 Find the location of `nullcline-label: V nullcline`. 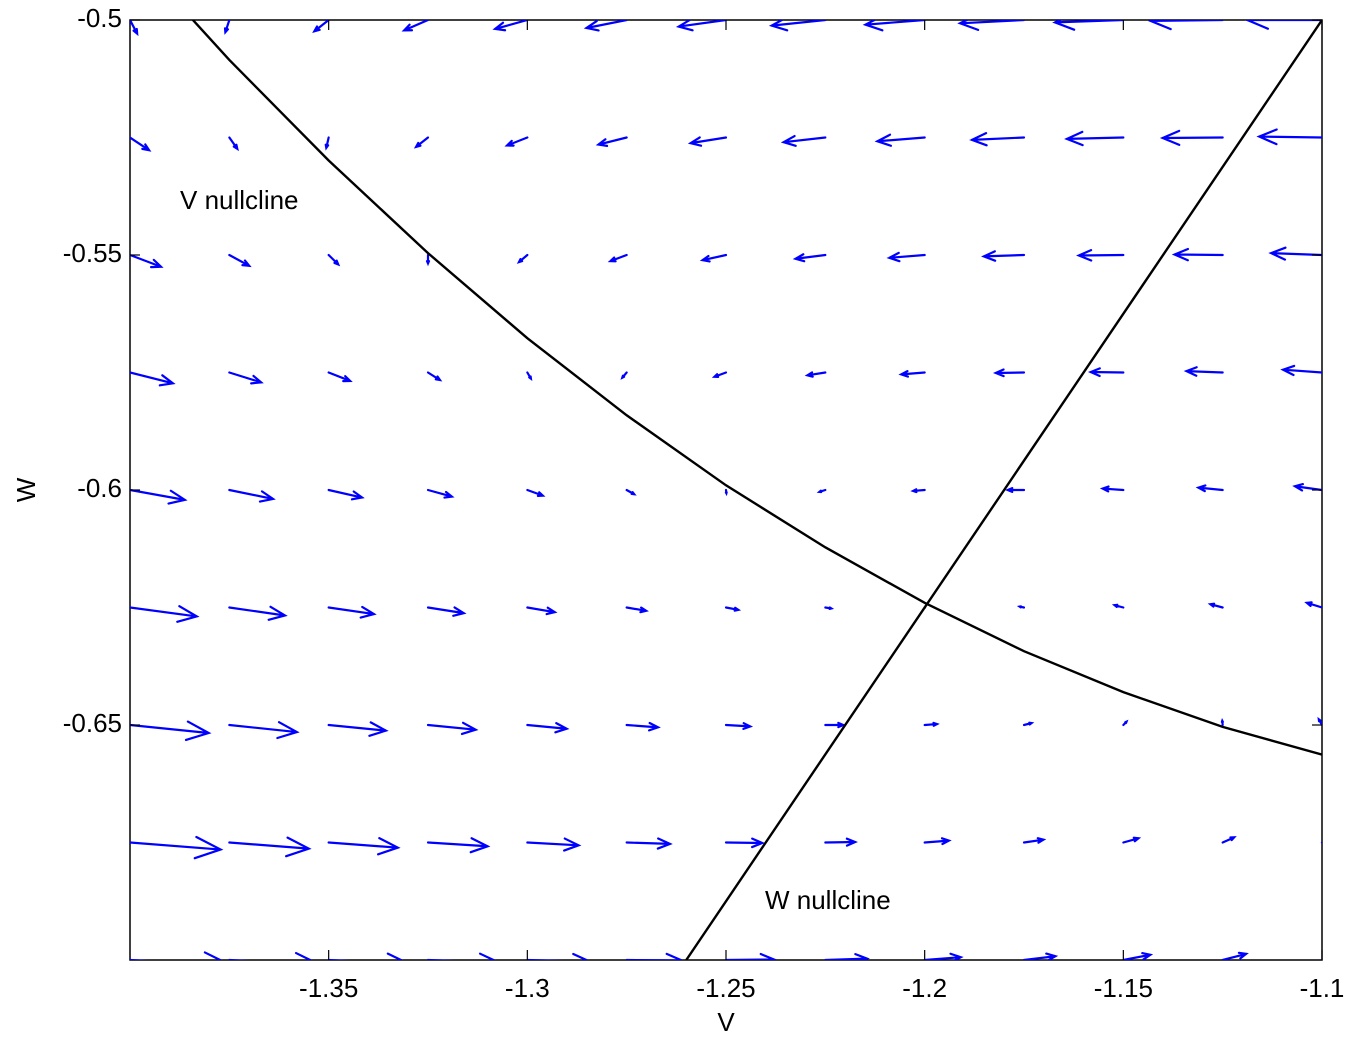

nullcline-label: V nullcline is located at coordinates (239, 200).